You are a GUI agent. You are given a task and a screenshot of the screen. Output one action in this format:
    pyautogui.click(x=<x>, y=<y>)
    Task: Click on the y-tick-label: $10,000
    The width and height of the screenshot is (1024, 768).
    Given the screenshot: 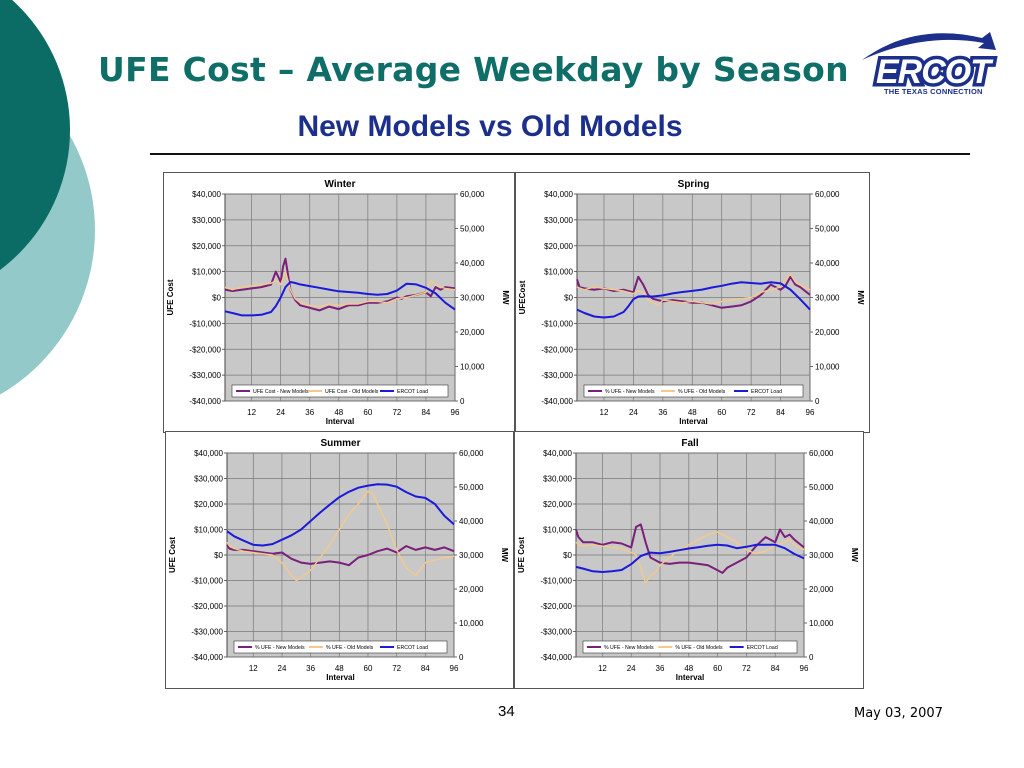 What is the action you would take?
    pyautogui.click(x=557, y=530)
    